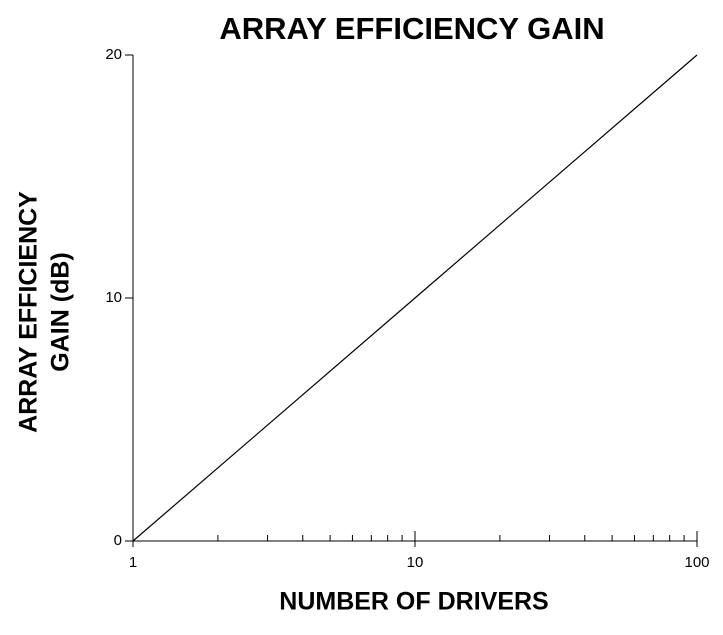 The height and width of the screenshot is (635, 723). What do you see at coordinates (696, 562) in the screenshot?
I see `x-tick-label: 100` at bounding box center [696, 562].